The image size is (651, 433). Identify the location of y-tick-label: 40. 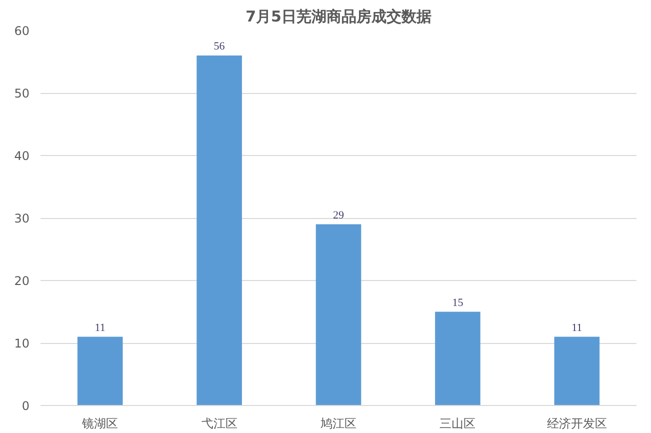
(22, 156).